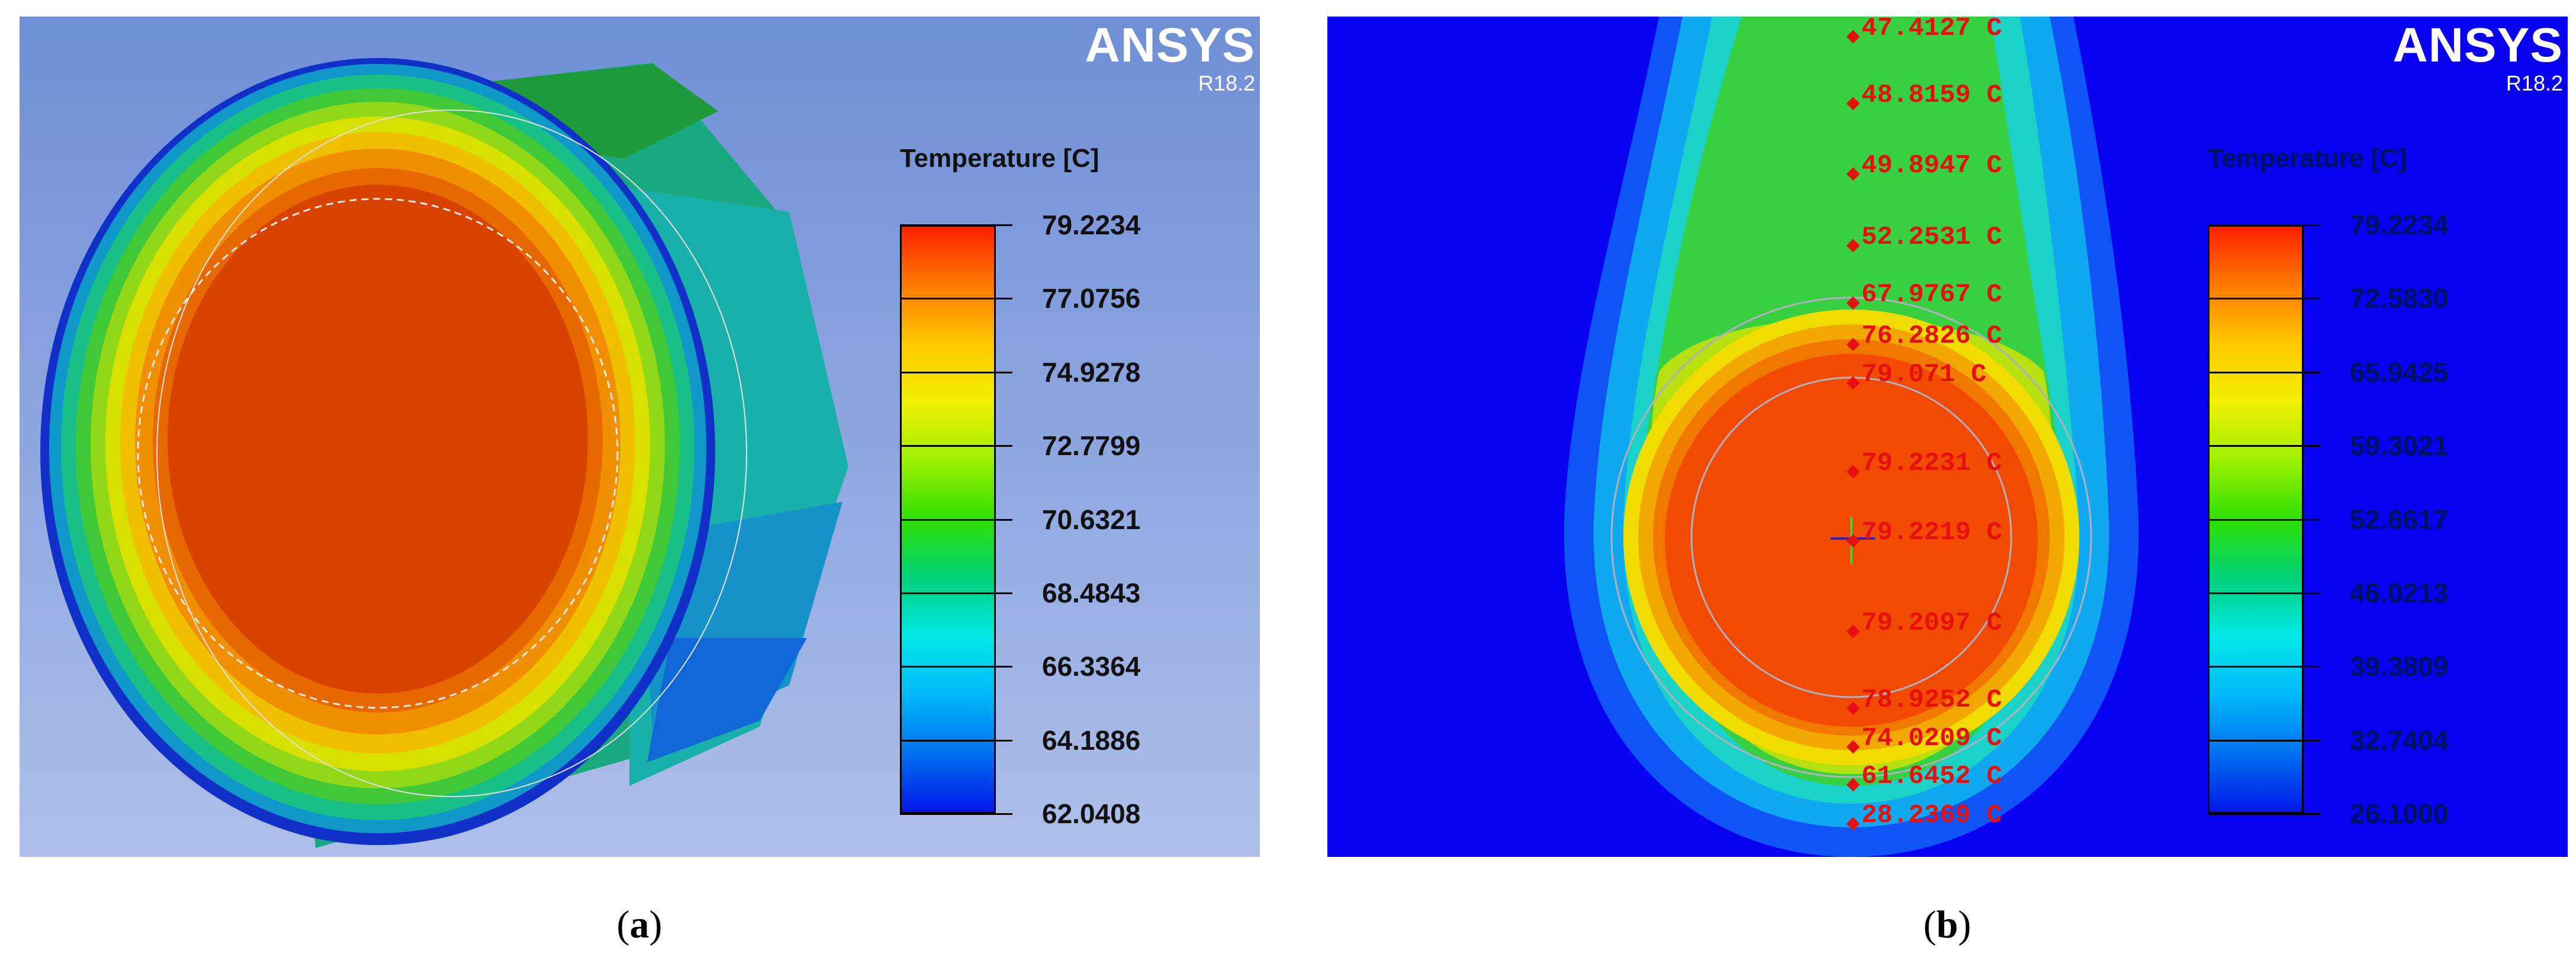 This screenshot has height=967, width=2576. Describe the element at coordinates (1092, 592) in the screenshot. I see `tick-label: 68.4843` at that location.